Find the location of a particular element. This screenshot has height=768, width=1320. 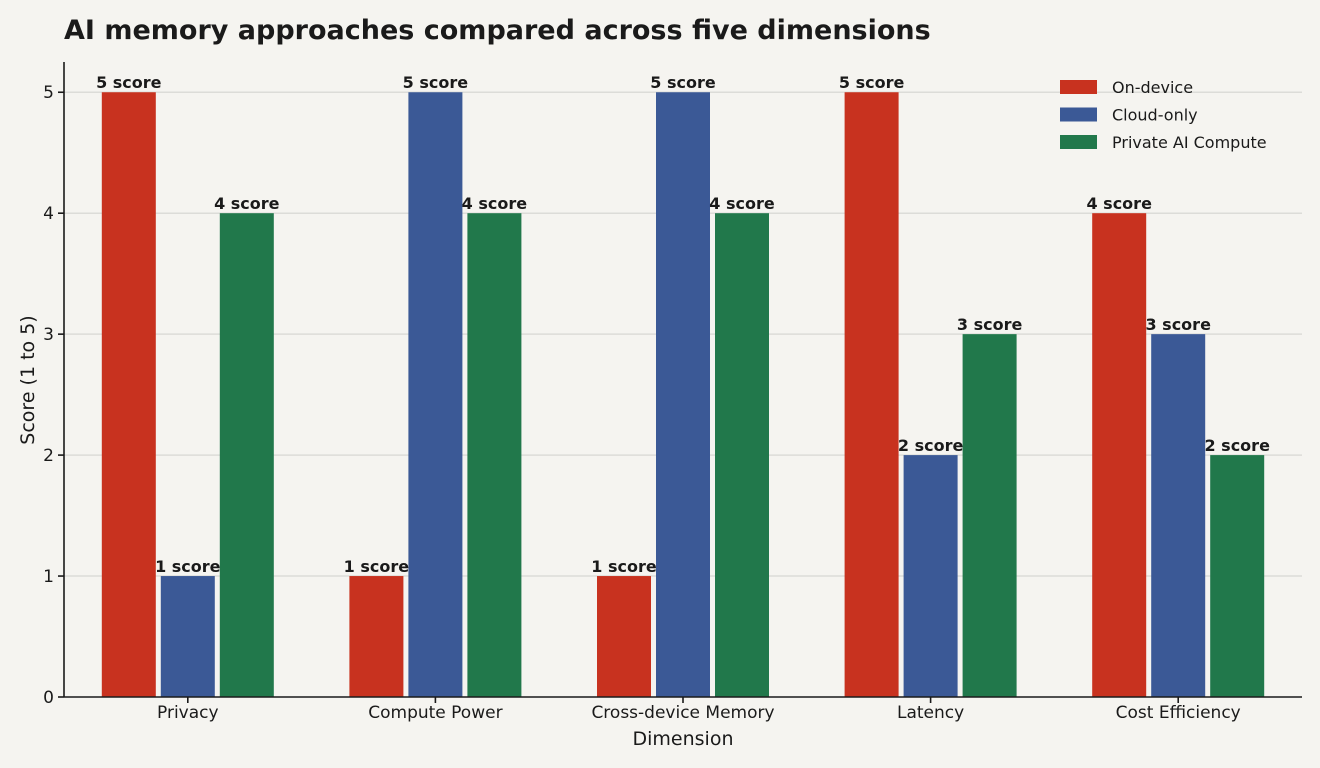

legend-label: On-device is located at coordinates (1152, 87).